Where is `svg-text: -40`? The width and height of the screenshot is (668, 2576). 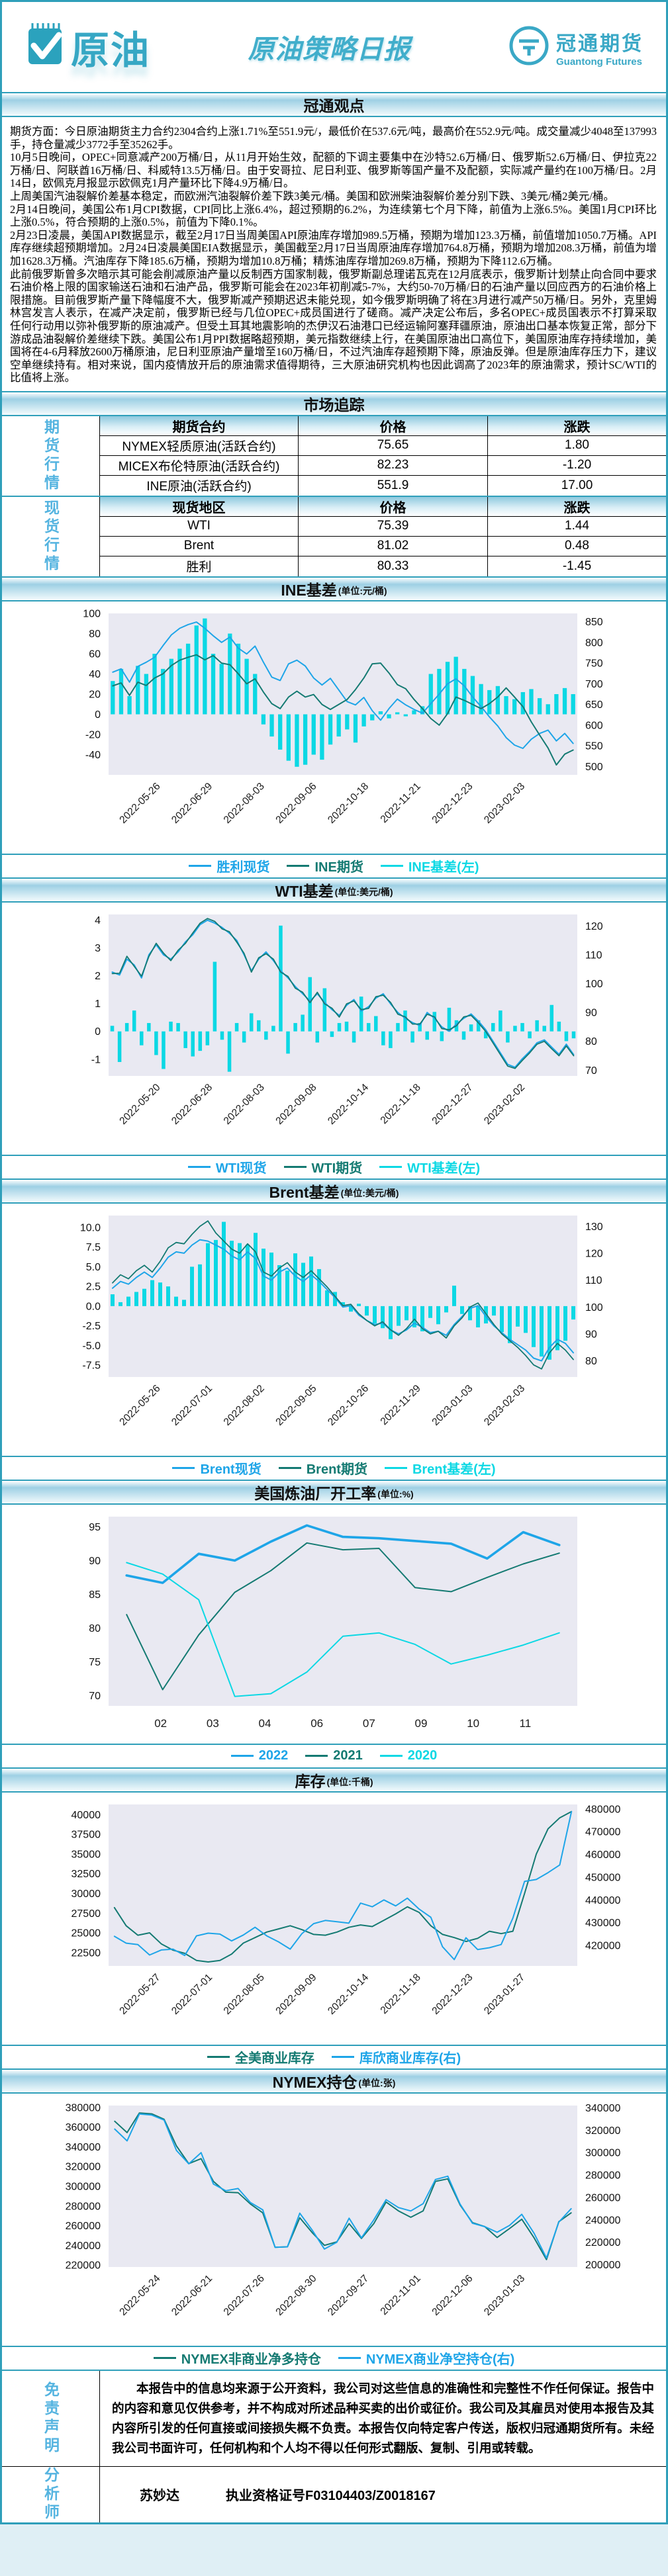 svg-text: -40 is located at coordinates (93, 755).